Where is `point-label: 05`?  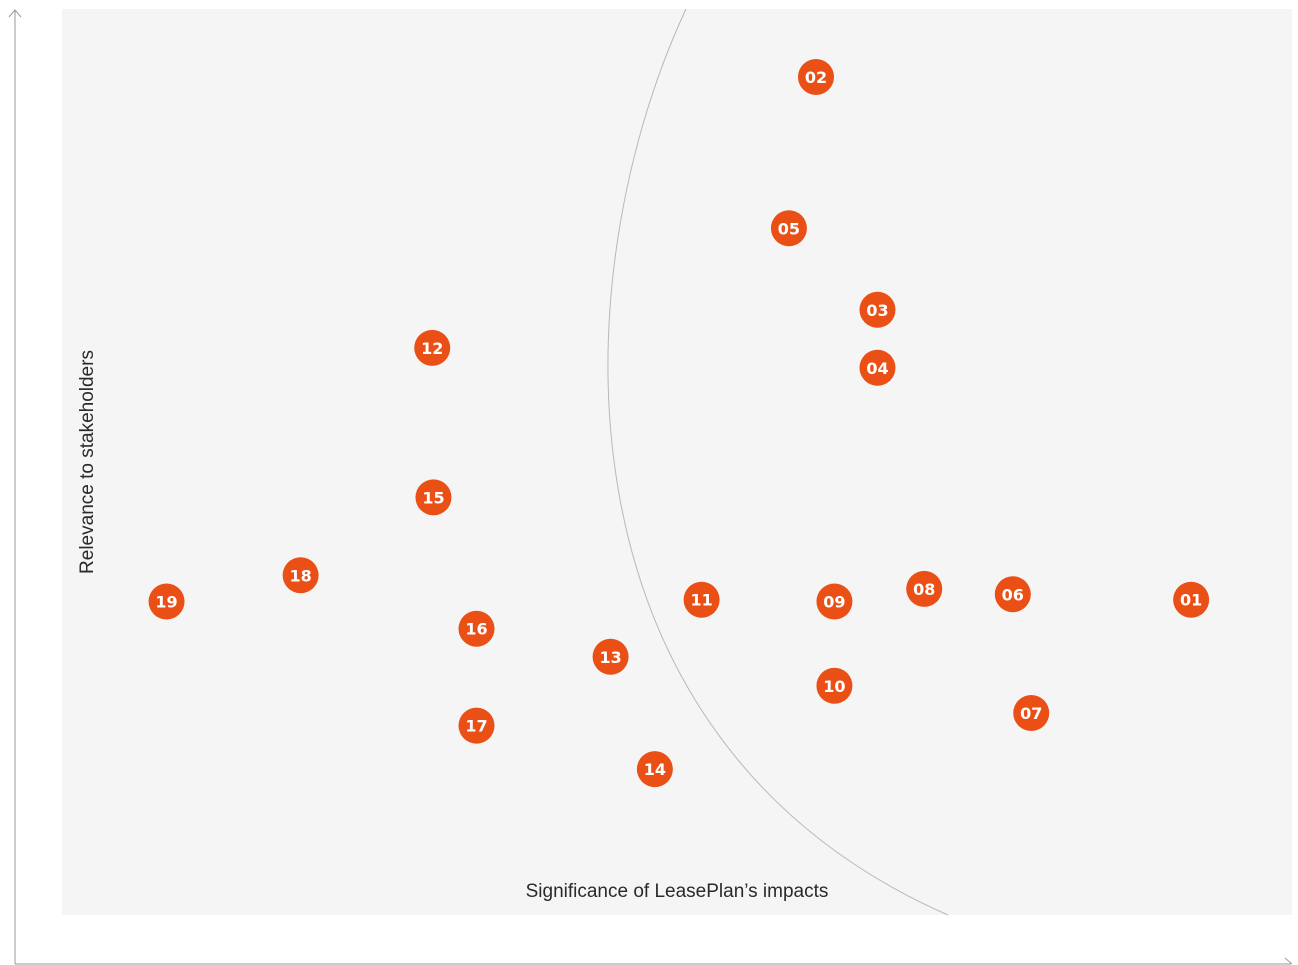 point-label: 05 is located at coordinates (789, 228).